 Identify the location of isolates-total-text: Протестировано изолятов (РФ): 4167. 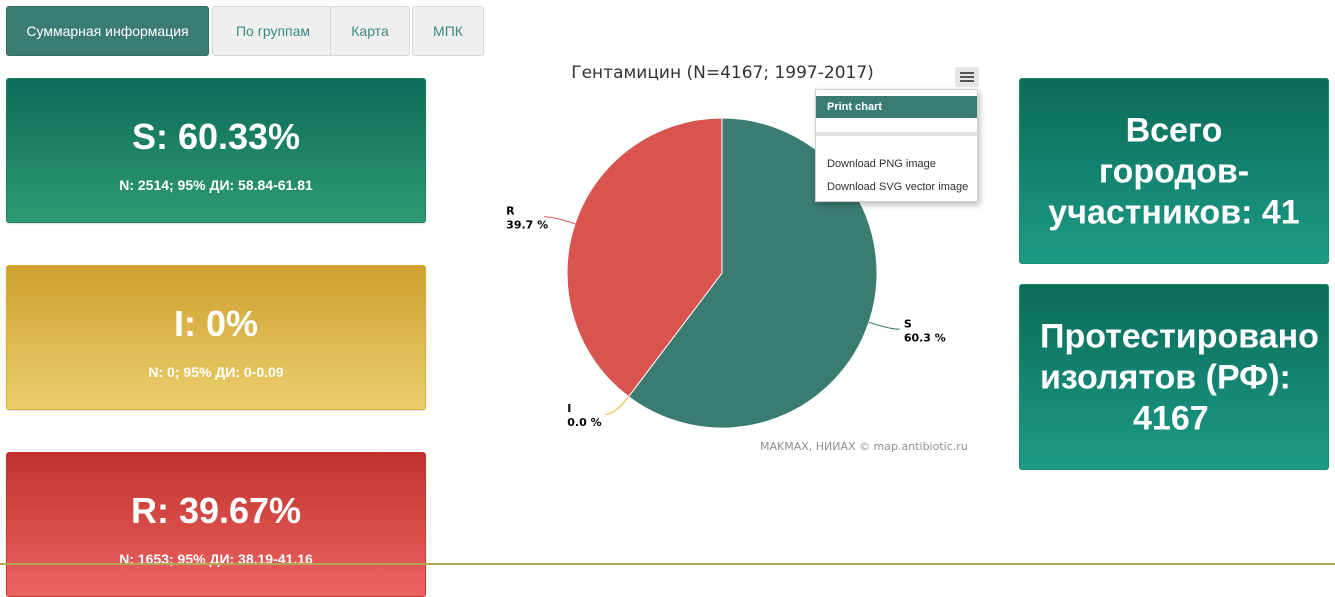
(1184, 378).